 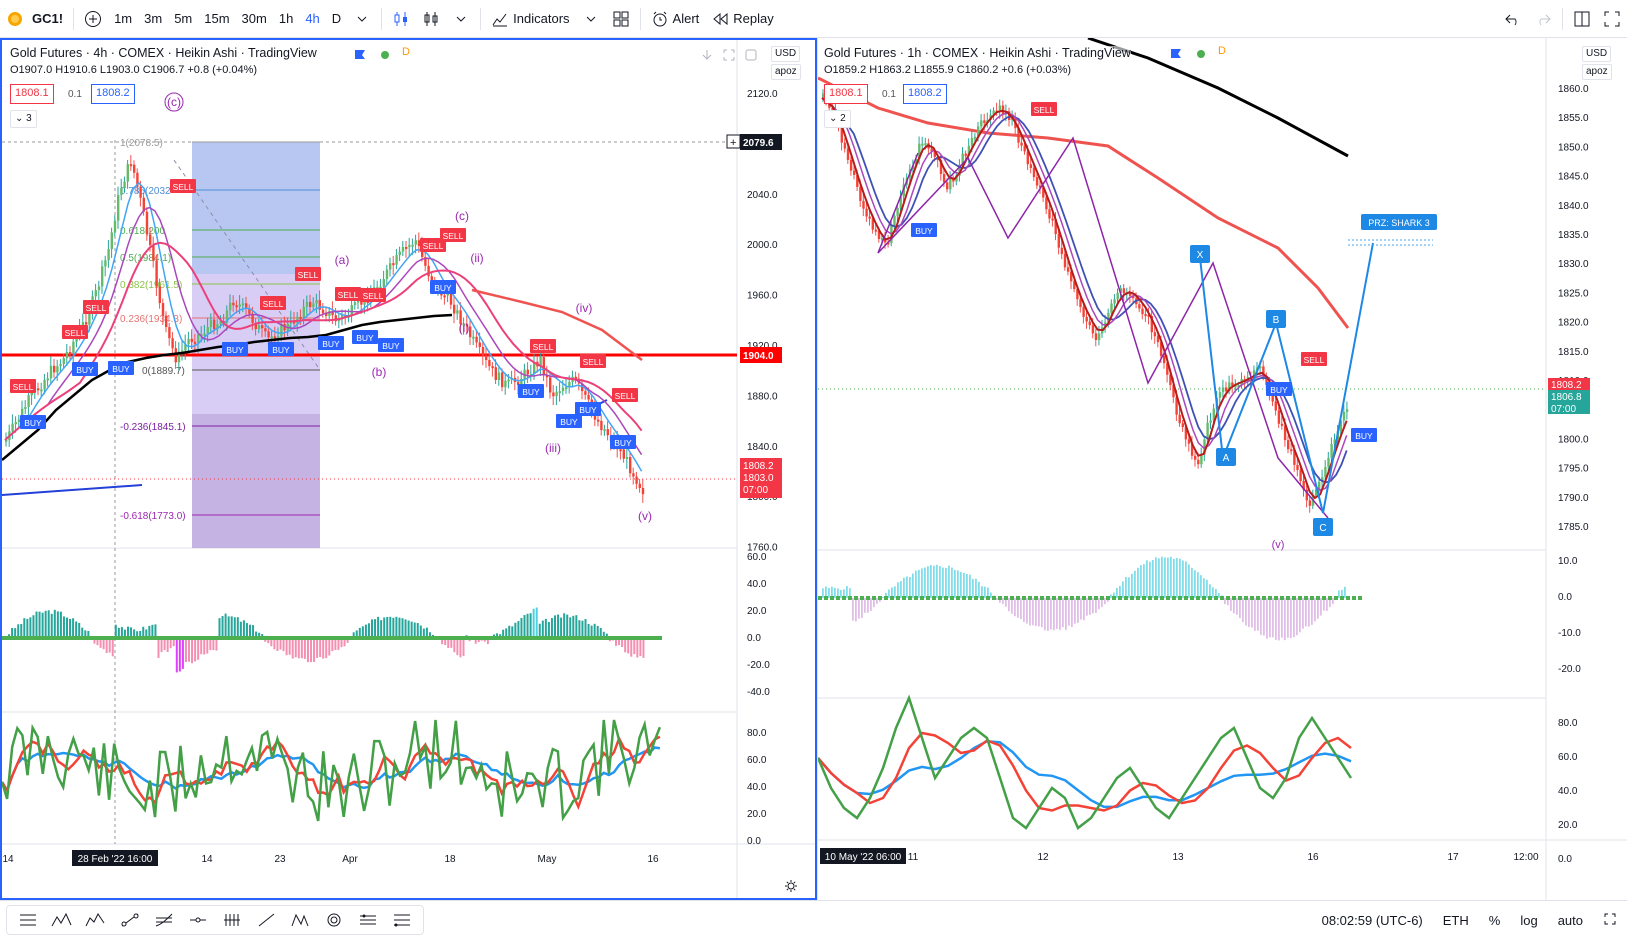 What do you see at coordinates (1529, 920) in the screenshot?
I see `log-scale-button: log` at bounding box center [1529, 920].